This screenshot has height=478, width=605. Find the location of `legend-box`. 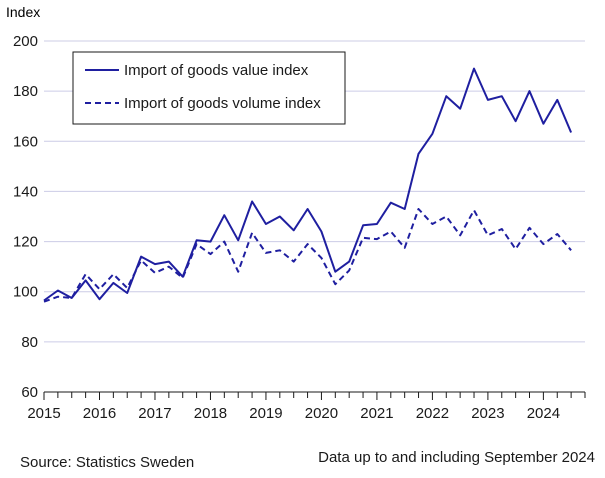

legend-box is located at coordinates (209, 88).